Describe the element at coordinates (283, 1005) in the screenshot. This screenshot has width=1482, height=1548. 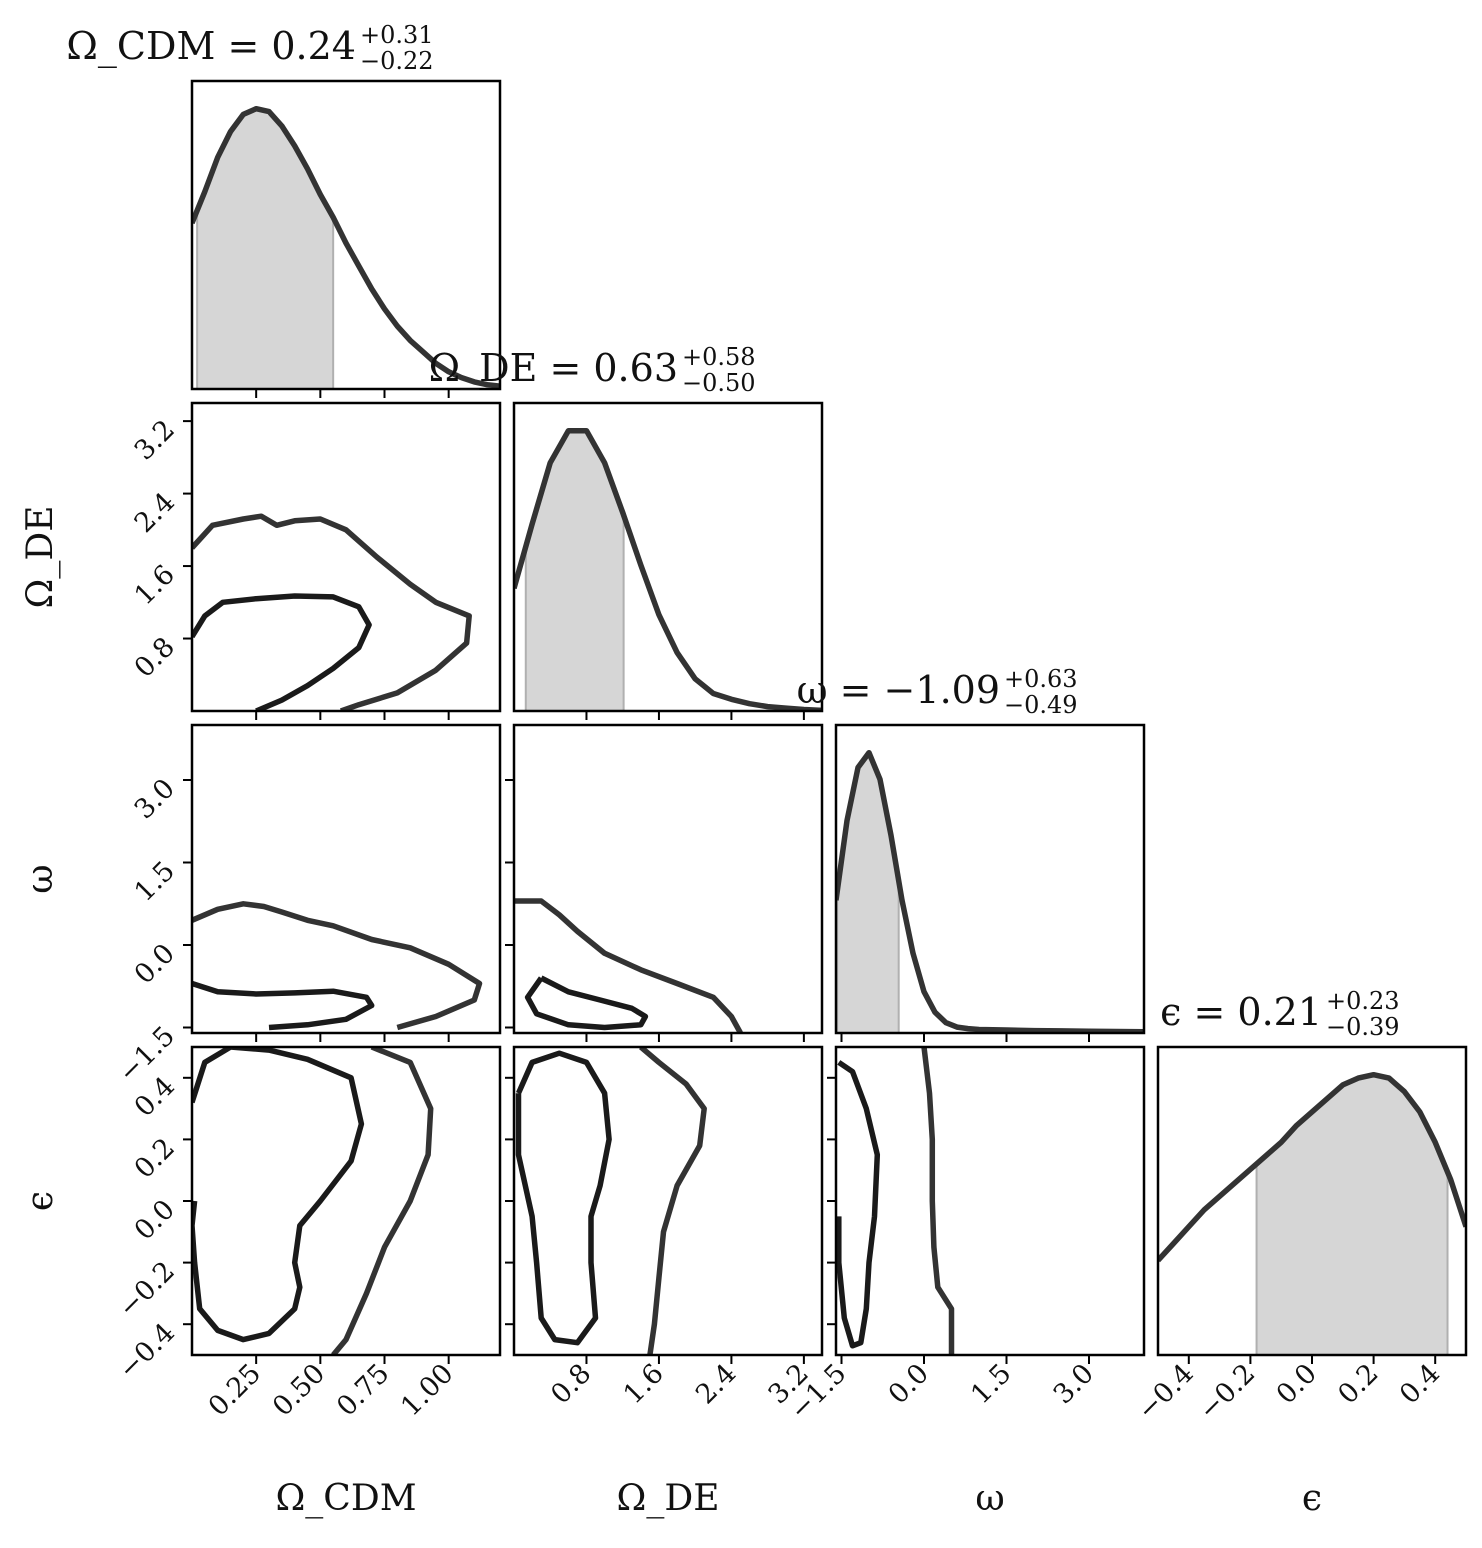
I see `inner-contour-cdm-w` at that location.